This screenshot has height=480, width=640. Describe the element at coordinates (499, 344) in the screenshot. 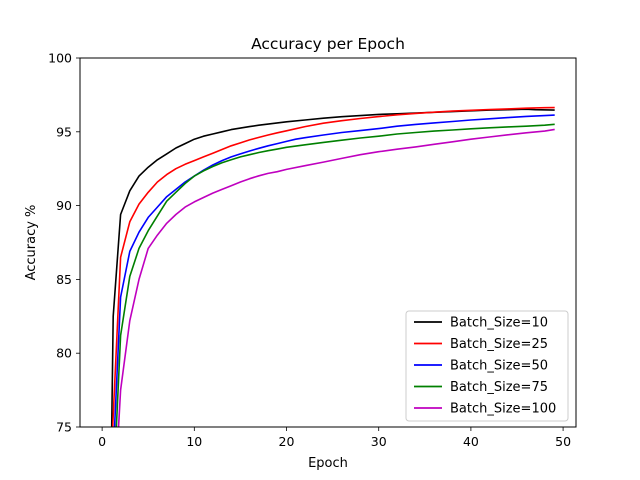

I see `legend-label-1: Batch_Size=25` at that location.